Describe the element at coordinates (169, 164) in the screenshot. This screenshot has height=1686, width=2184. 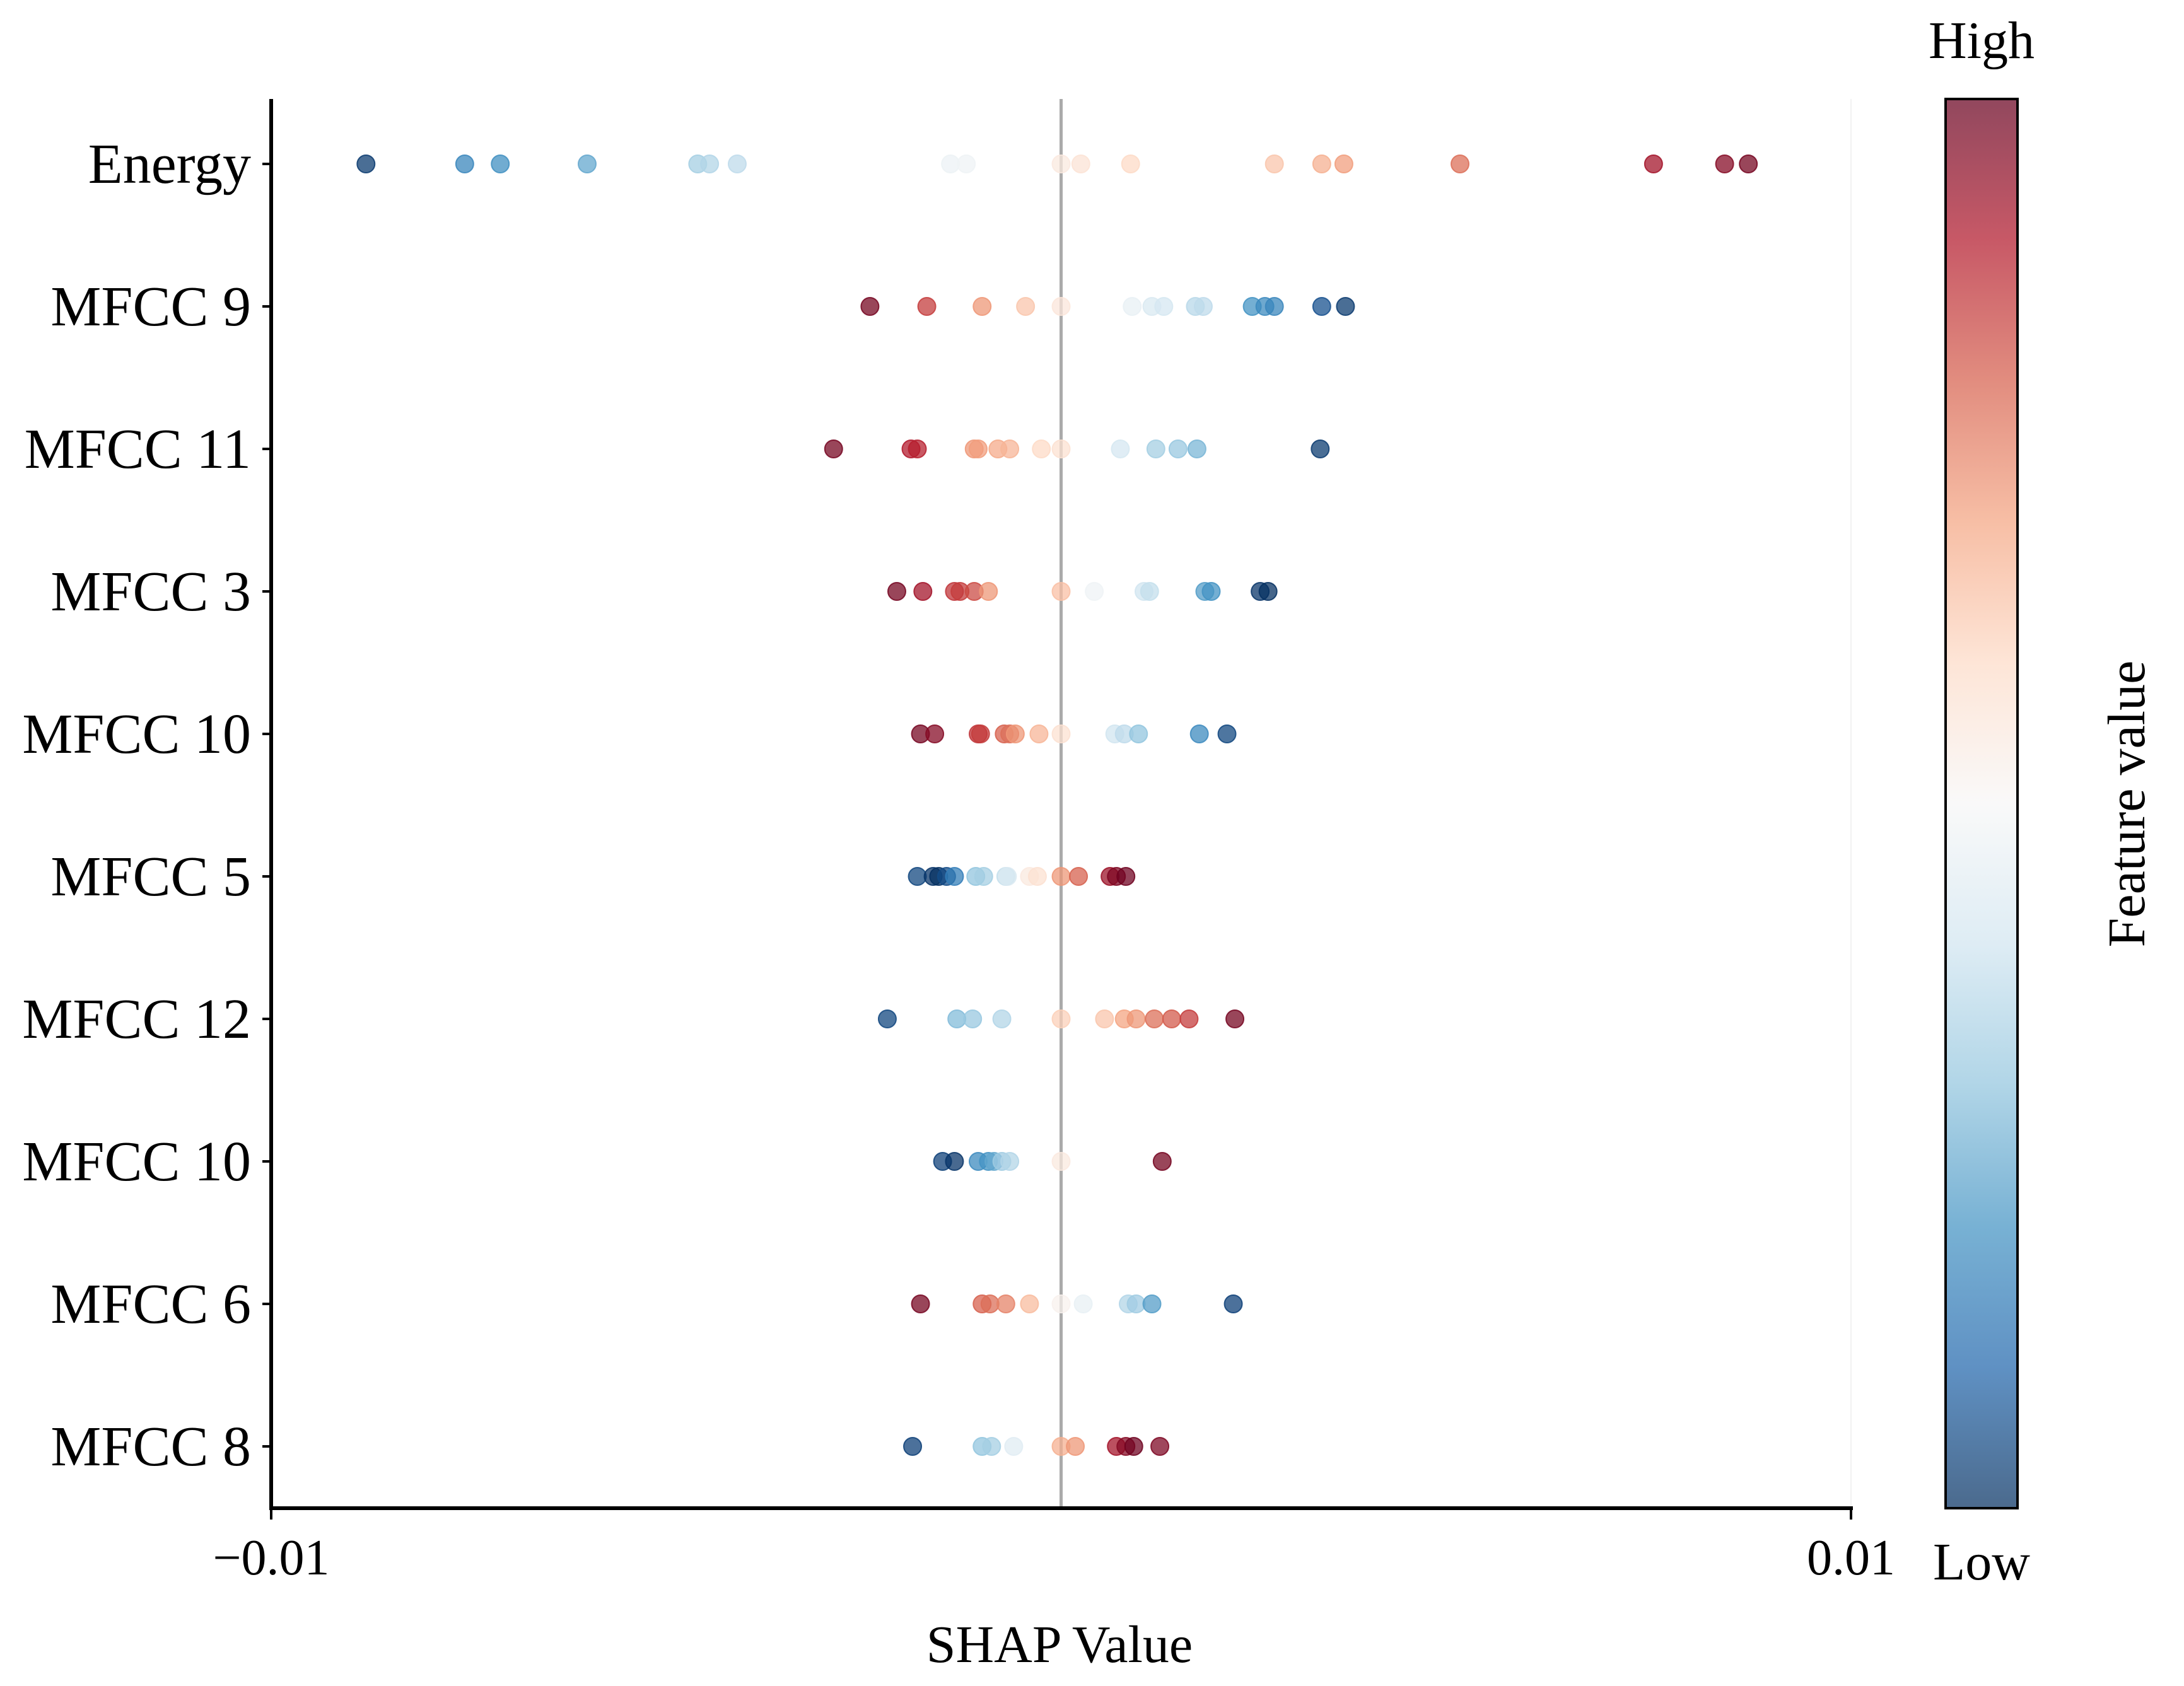
I see `feature-label: Energy` at that location.